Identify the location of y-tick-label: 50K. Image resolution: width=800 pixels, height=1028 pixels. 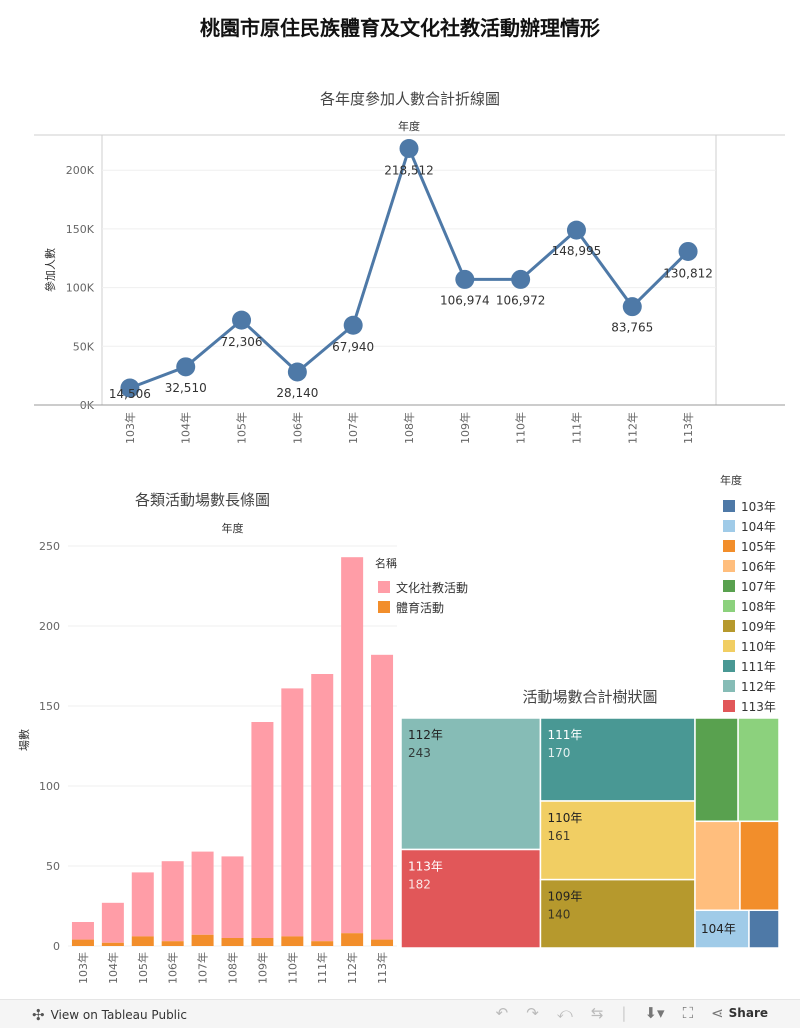
(84, 346).